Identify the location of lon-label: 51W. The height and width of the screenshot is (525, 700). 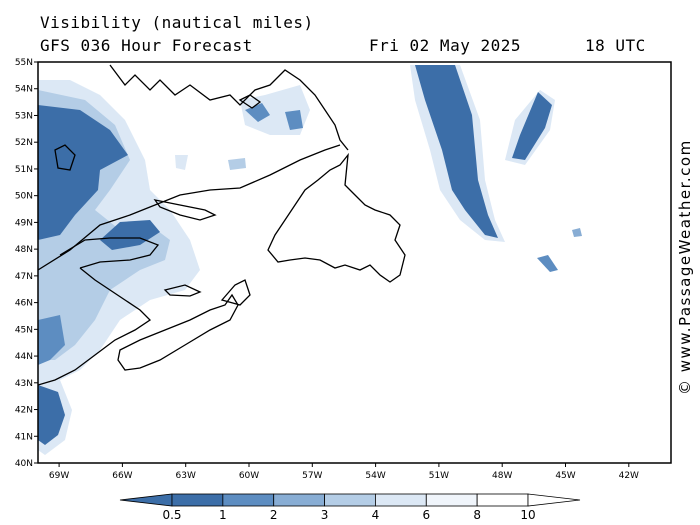
(439, 476).